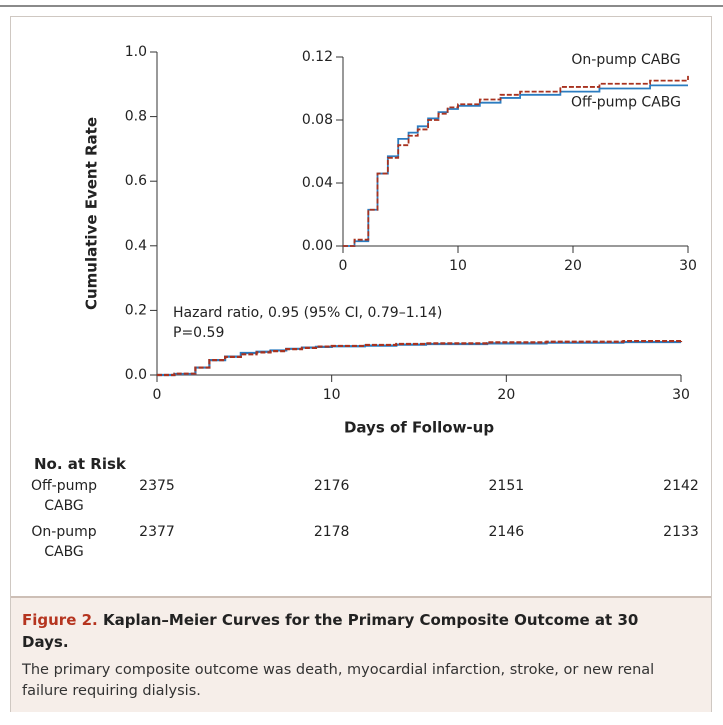 The height and width of the screenshot is (725, 723). I want to click on risk-count: 2133, so click(681, 532).